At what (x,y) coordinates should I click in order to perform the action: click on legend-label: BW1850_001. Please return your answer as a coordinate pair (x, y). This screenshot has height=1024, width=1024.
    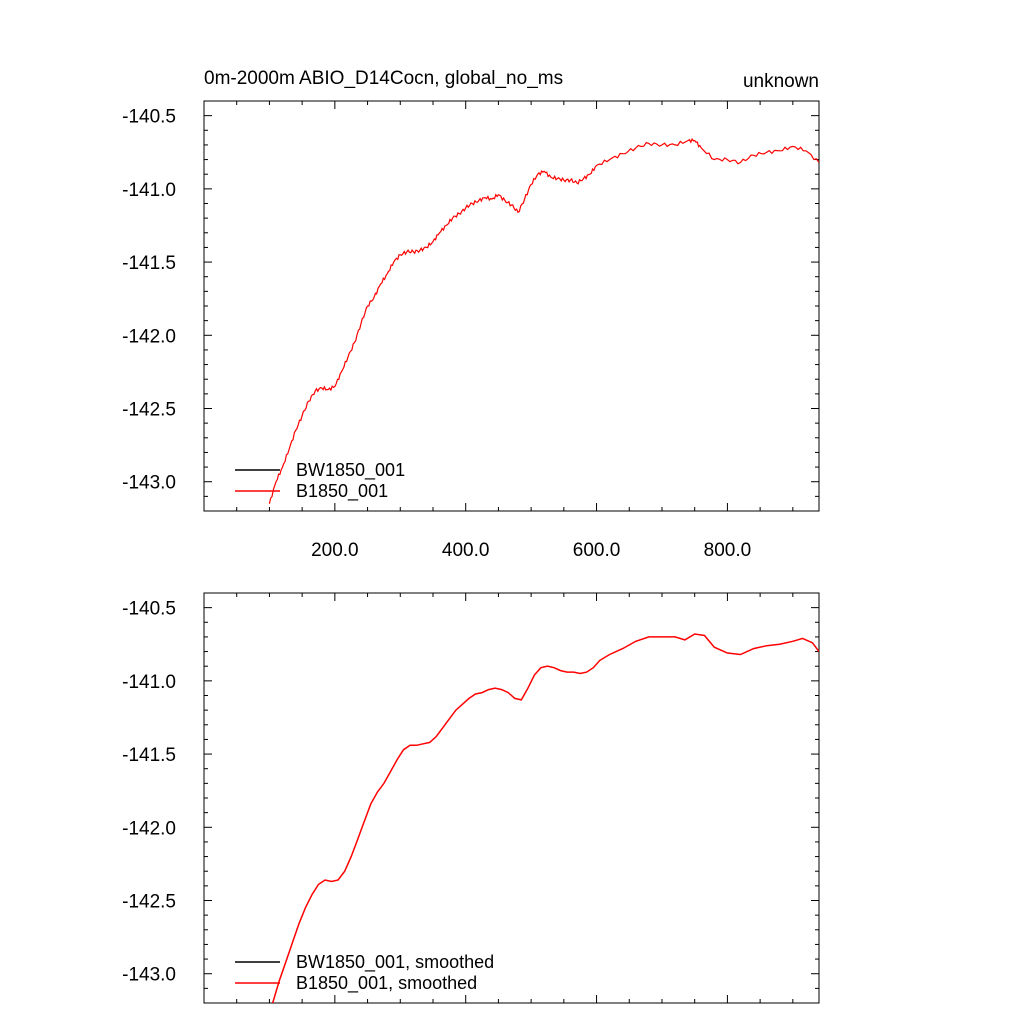
    Looking at the image, I should click on (350, 470).